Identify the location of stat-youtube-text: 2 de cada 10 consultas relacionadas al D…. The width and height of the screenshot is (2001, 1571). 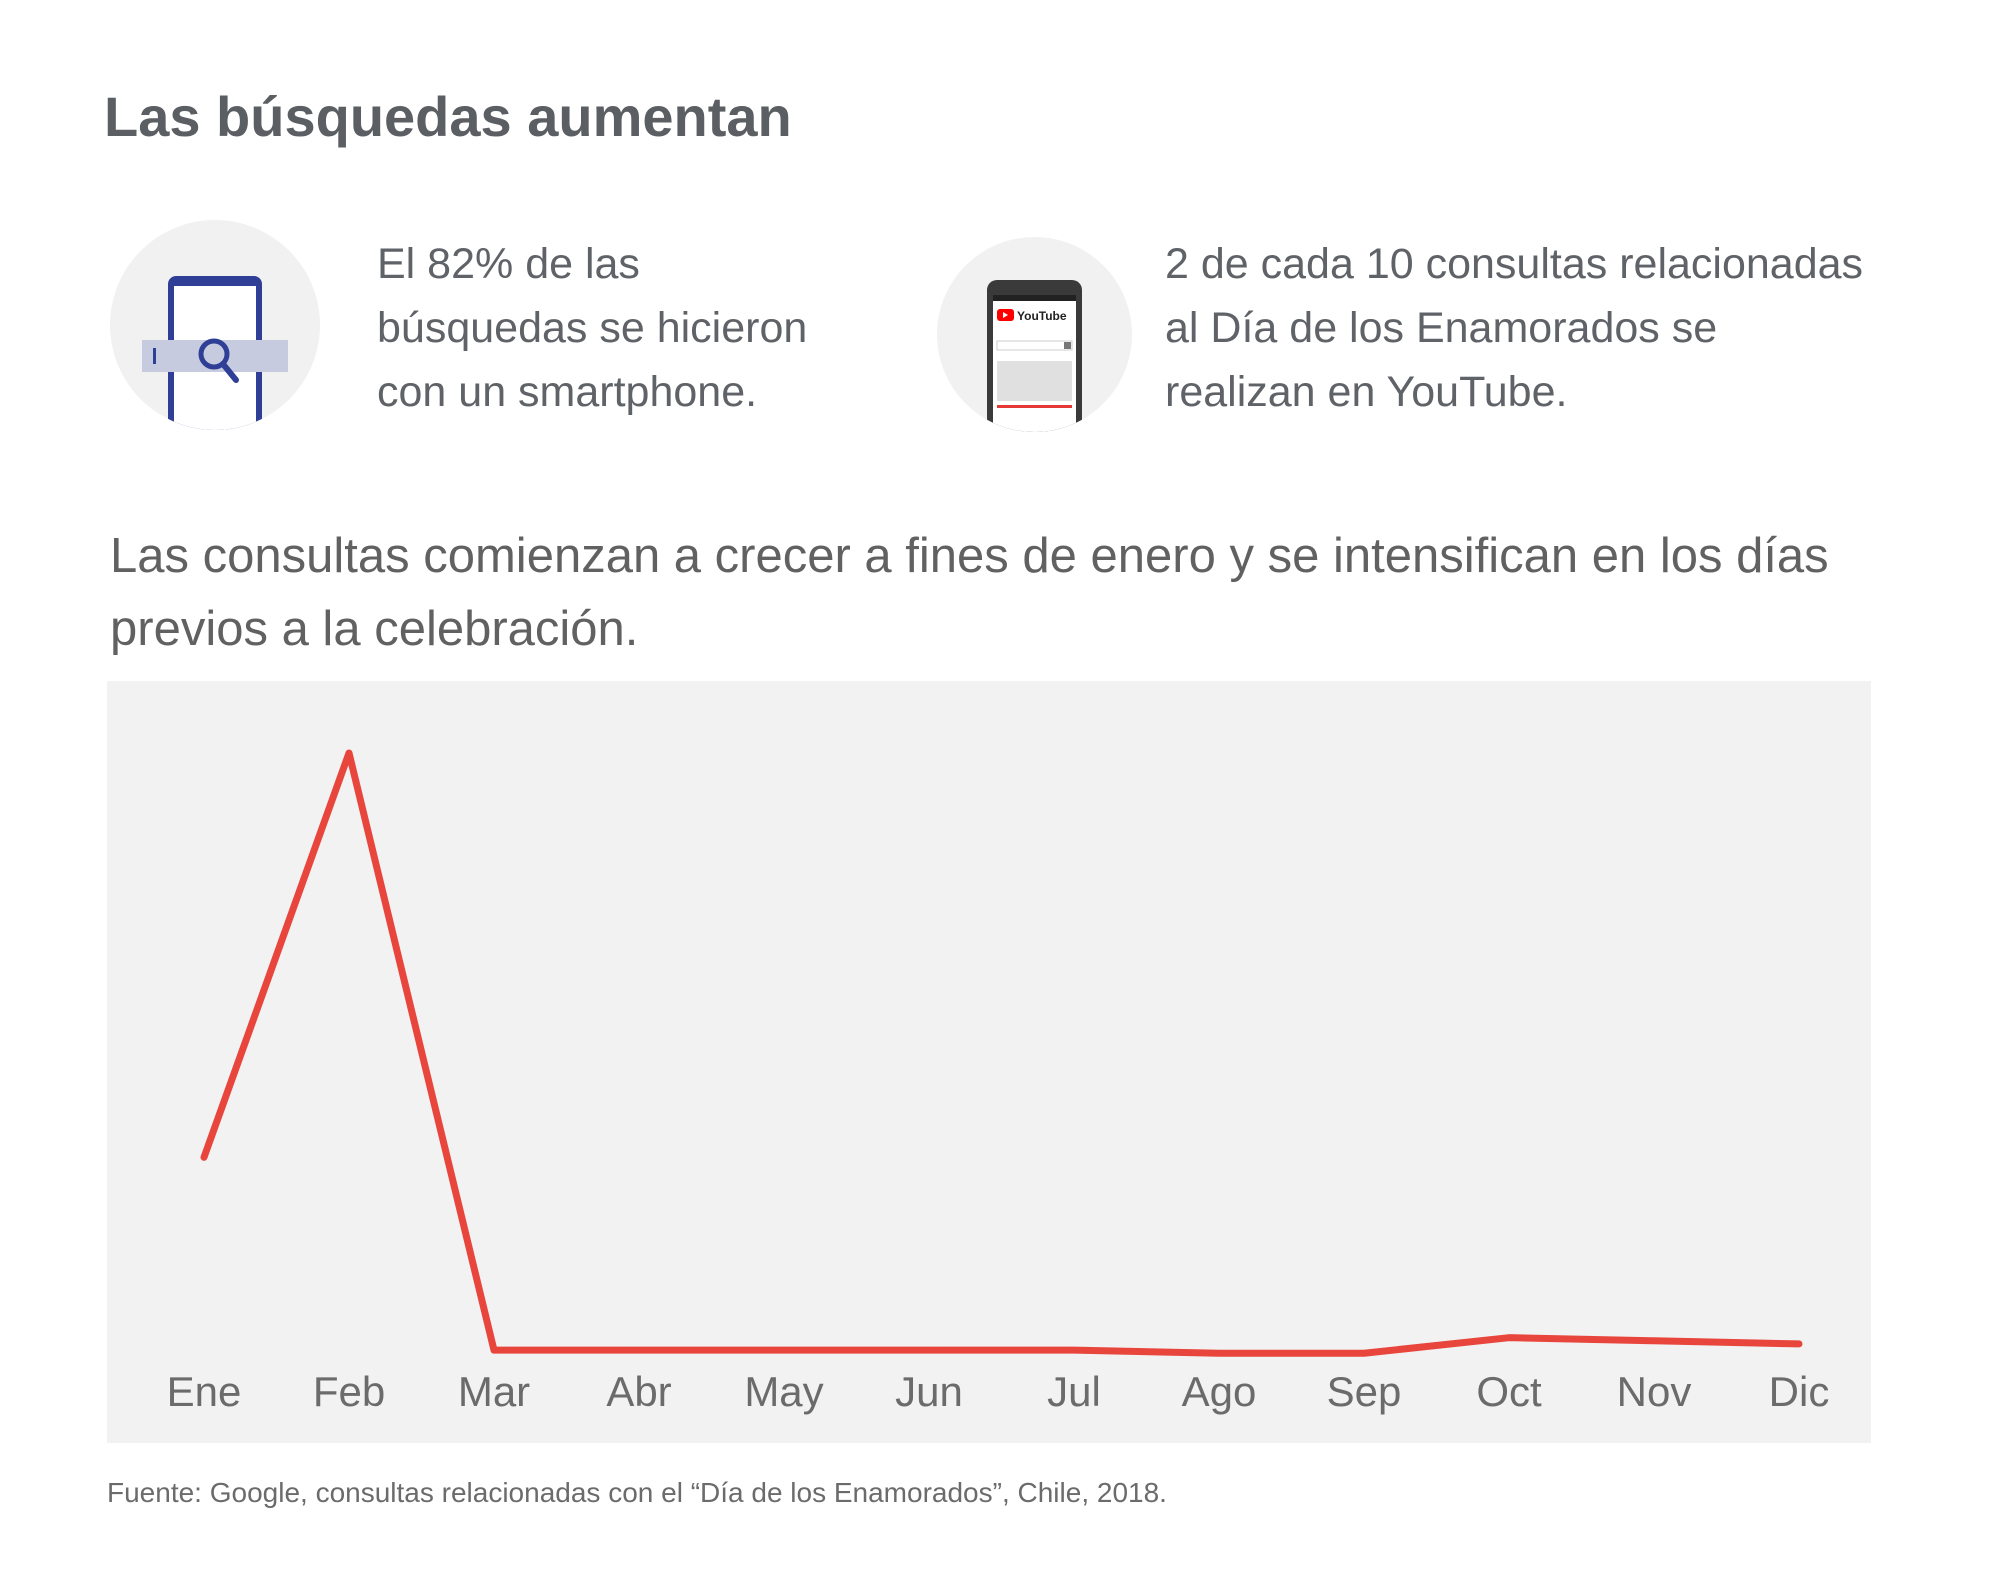
(1514, 328).